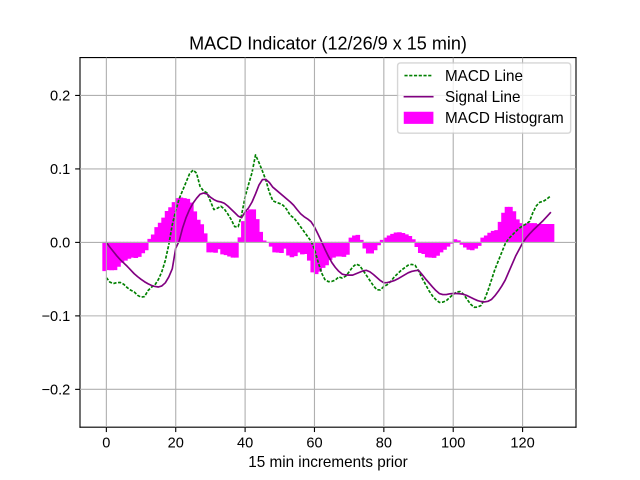 Image resolution: width=640 pixels, height=480 pixels. I want to click on svg-text: MACD Histogram, so click(504, 118).